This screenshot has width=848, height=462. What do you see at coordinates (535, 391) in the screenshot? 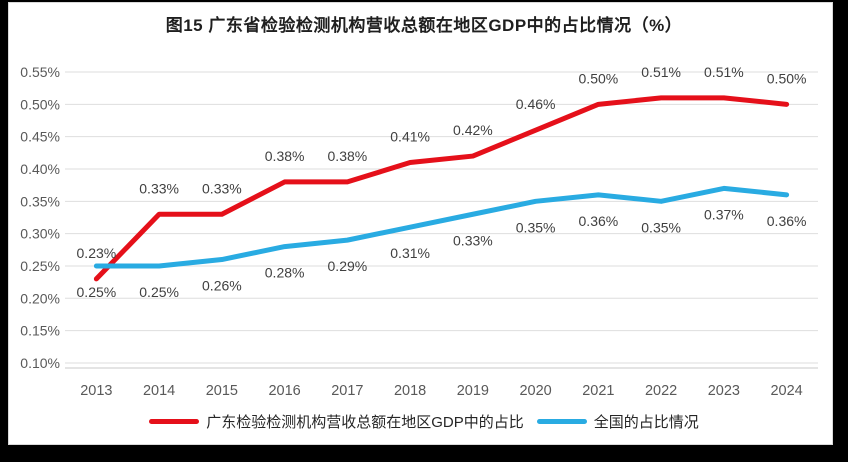
I see `x-axis-tick-label: 2020` at bounding box center [535, 391].